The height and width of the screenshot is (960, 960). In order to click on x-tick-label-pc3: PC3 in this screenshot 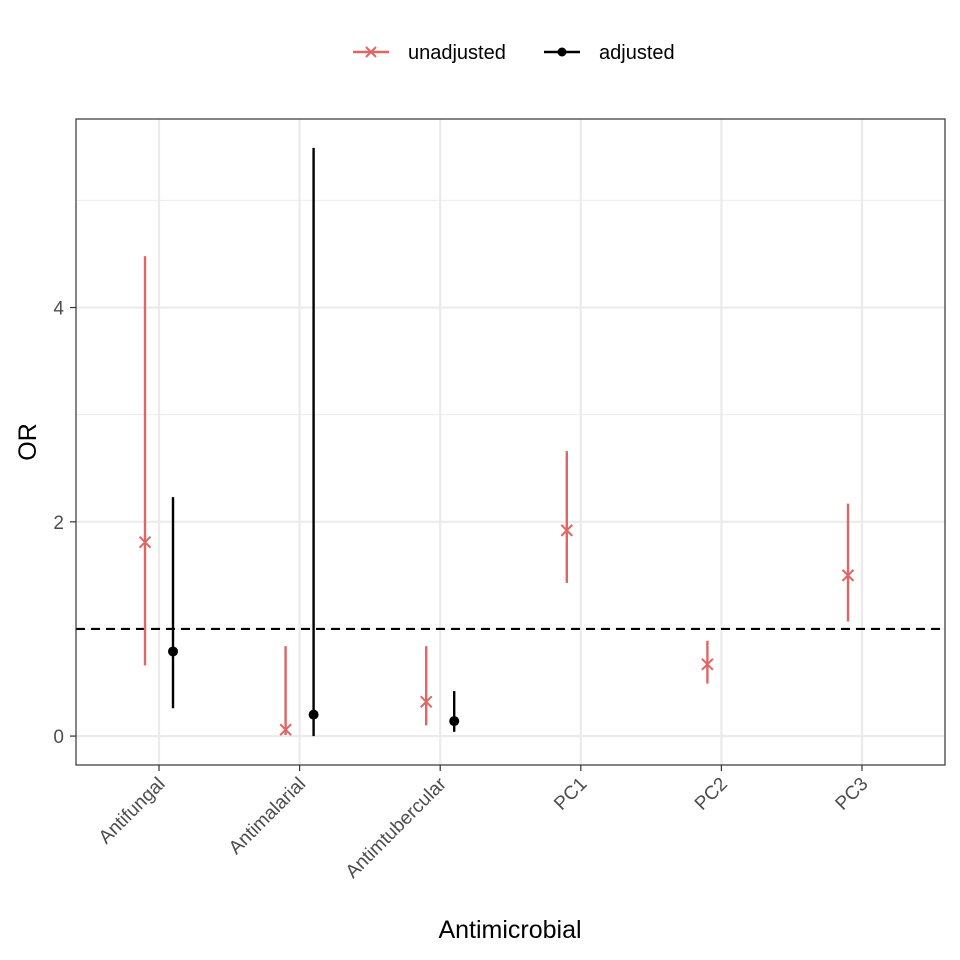, I will do `click(852, 794)`.